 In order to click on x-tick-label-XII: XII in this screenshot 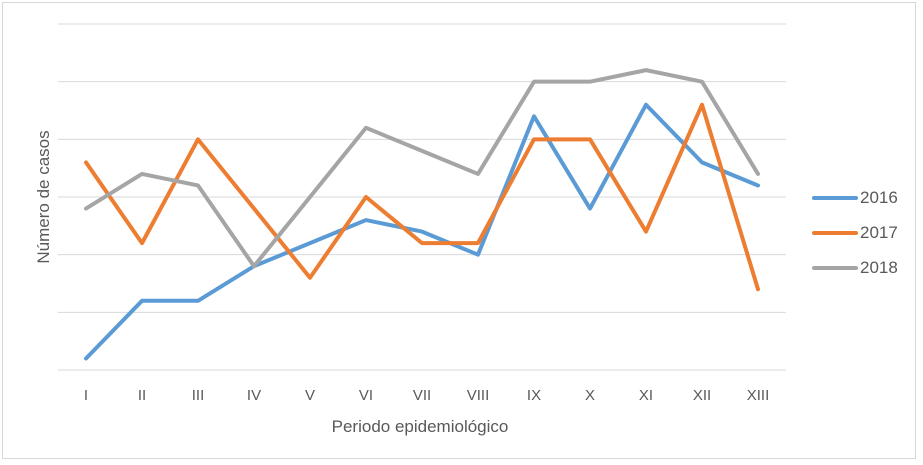, I will do `click(702, 395)`.